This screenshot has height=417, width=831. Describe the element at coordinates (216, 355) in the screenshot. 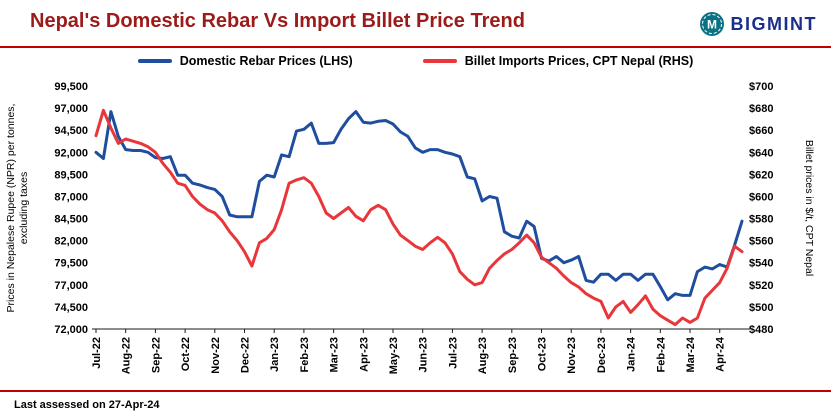

I see `svg-text: Nov-22` at that location.